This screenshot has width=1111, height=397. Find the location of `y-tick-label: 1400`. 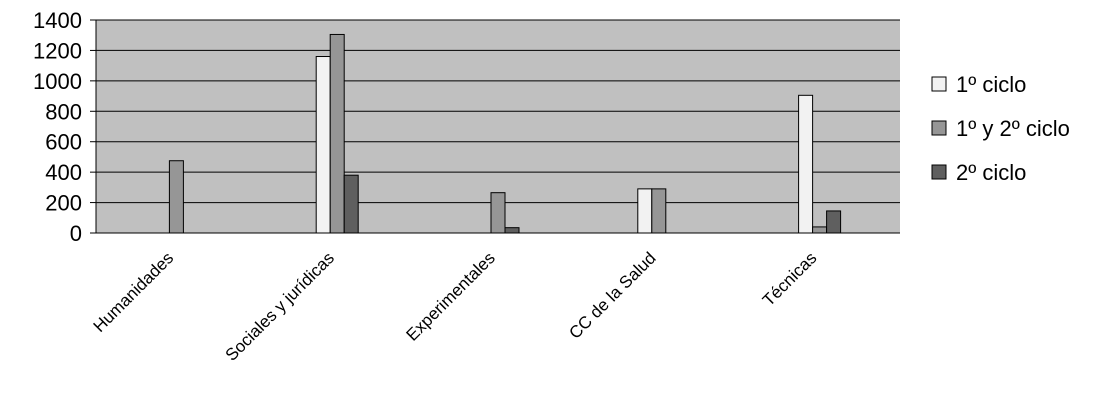

y-tick-label: 1400 is located at coordinates (57, 20).